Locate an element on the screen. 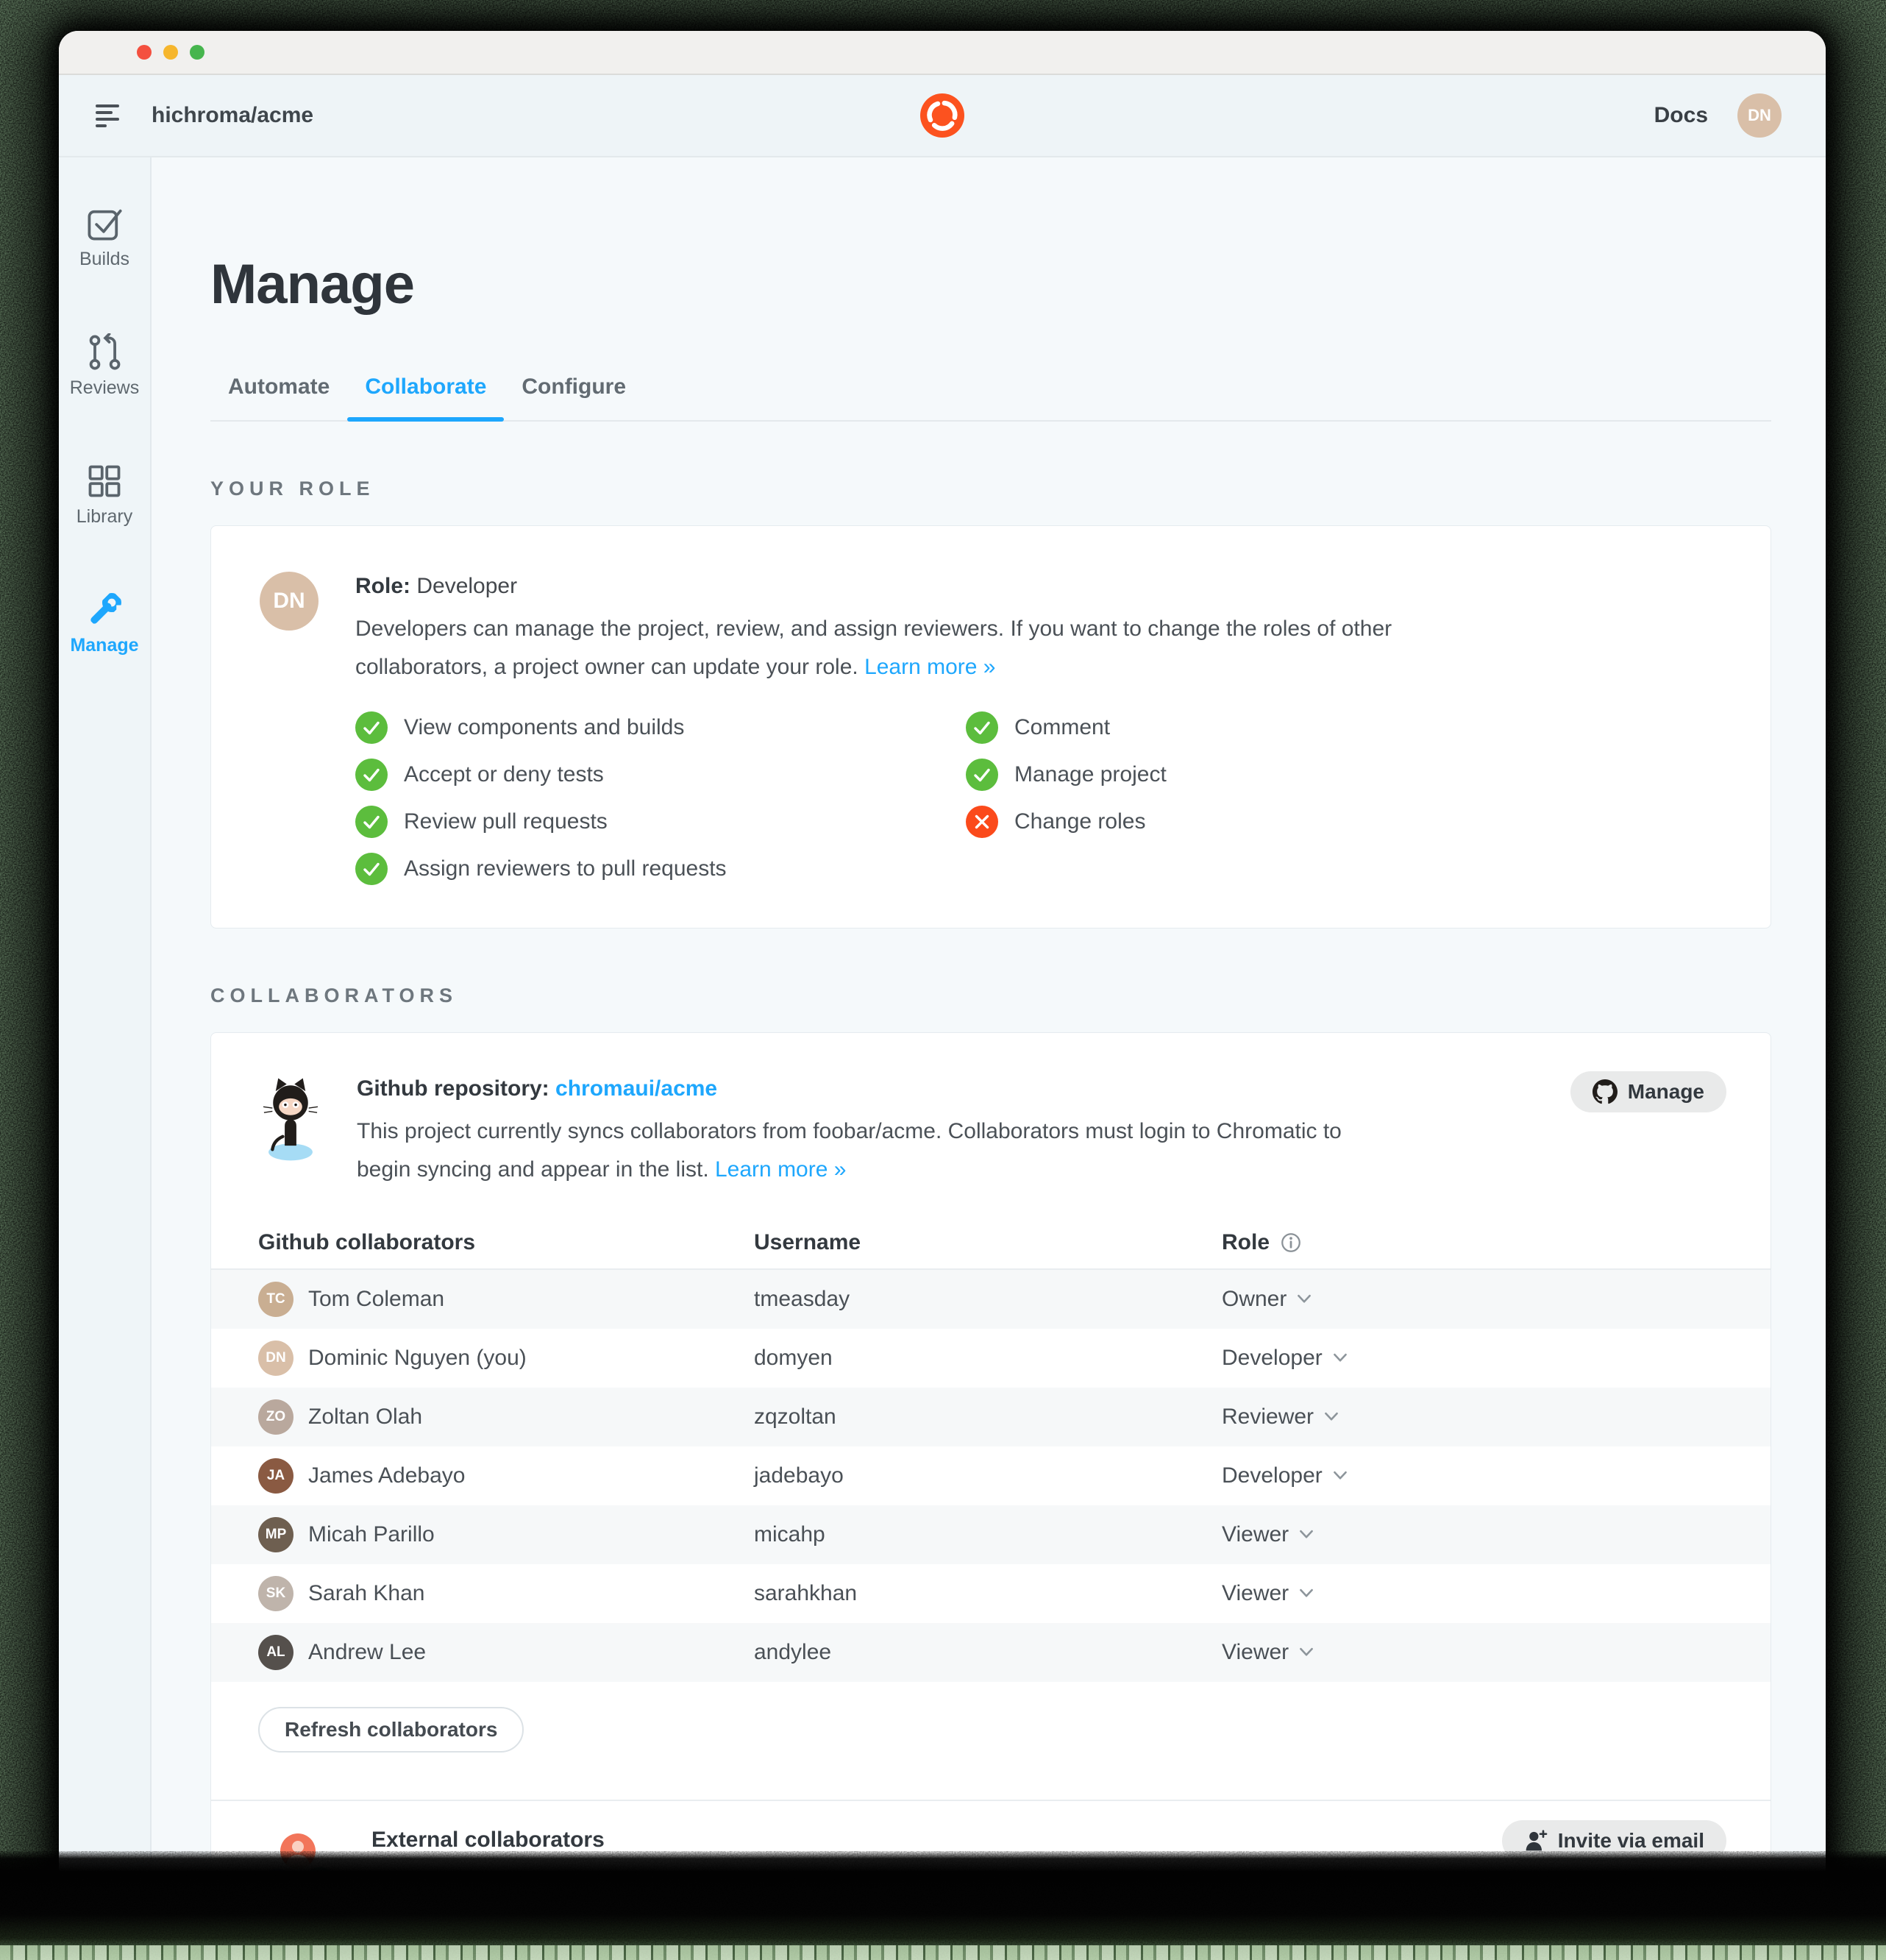  table-row: SK Sarah Khan sarahkhan Viewer is located at coordinates (991, 1593).